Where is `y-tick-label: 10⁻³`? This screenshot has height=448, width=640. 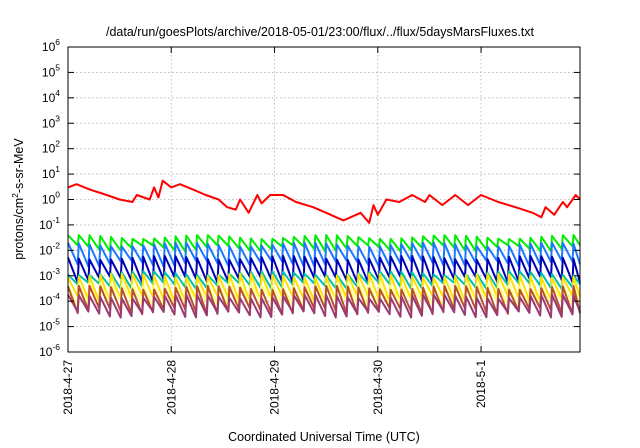 y-tick-label: 10⁻³ is located at coordinates (49, 274).